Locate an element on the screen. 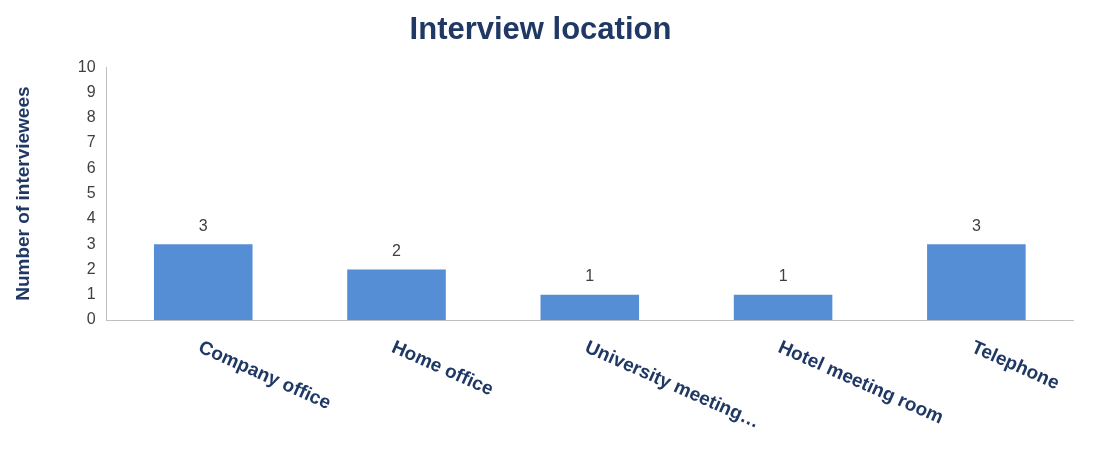 The width and height of the screenshot is (1093, 456). y-tick-label: 10 is located at coordinates (86, 66).